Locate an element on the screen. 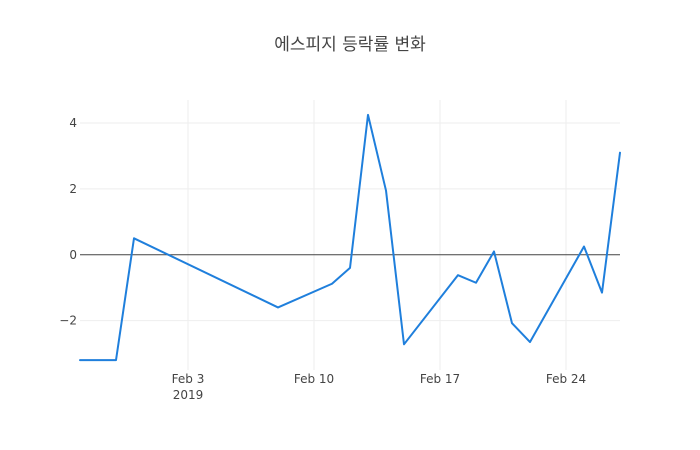 This screenshot has width=700, height=450. x-tick-label: Feb 10 is located at coordinates (314, 379).